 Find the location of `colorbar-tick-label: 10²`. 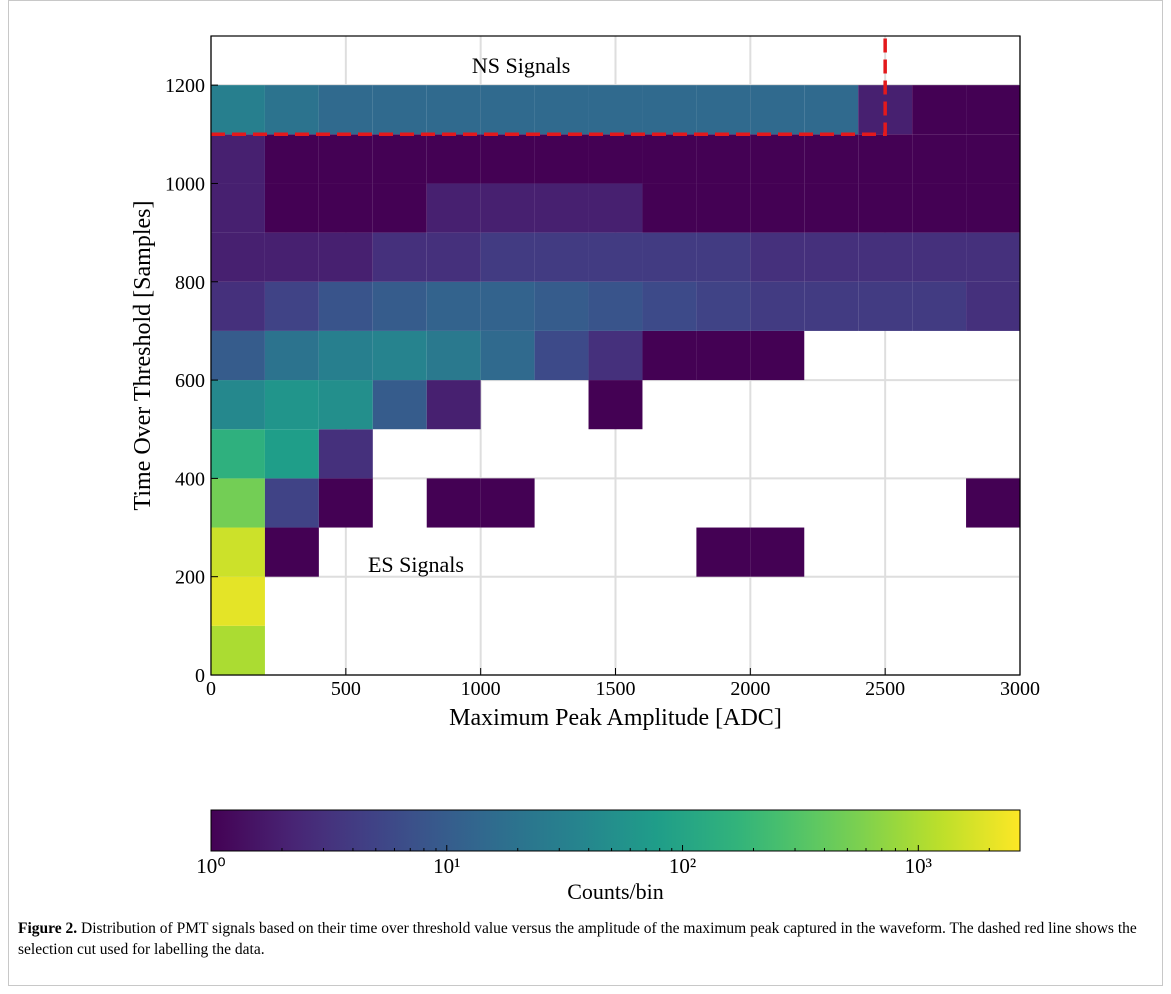

colorbar-tick-label: 10² is located at coordinates (682, 866).